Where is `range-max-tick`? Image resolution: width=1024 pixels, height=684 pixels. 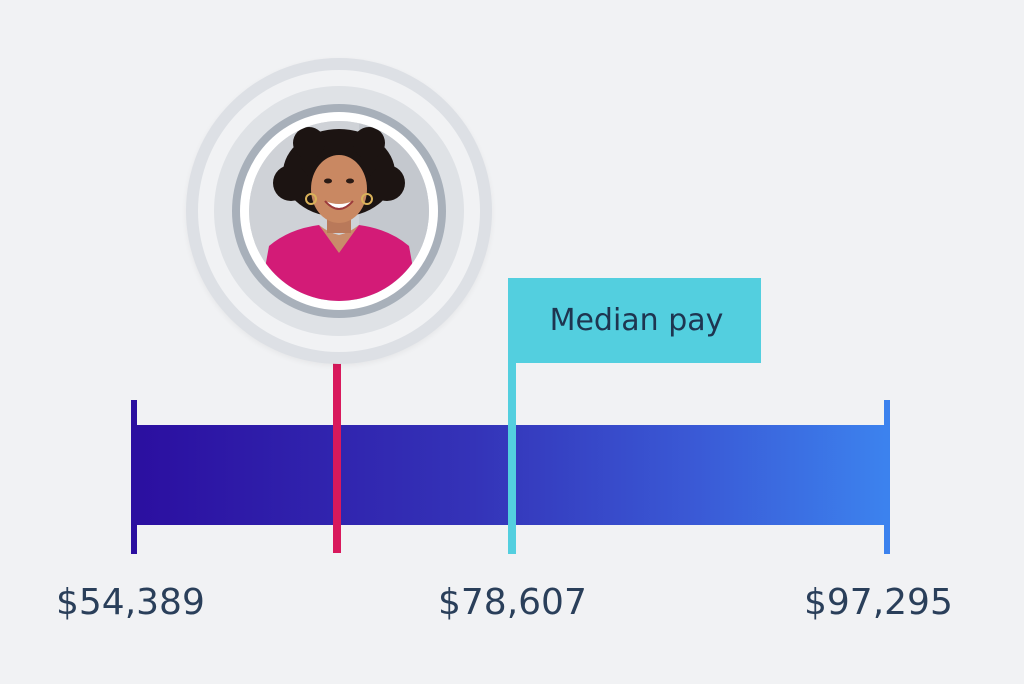 range-max-tick is located at coordinates (887, 477).